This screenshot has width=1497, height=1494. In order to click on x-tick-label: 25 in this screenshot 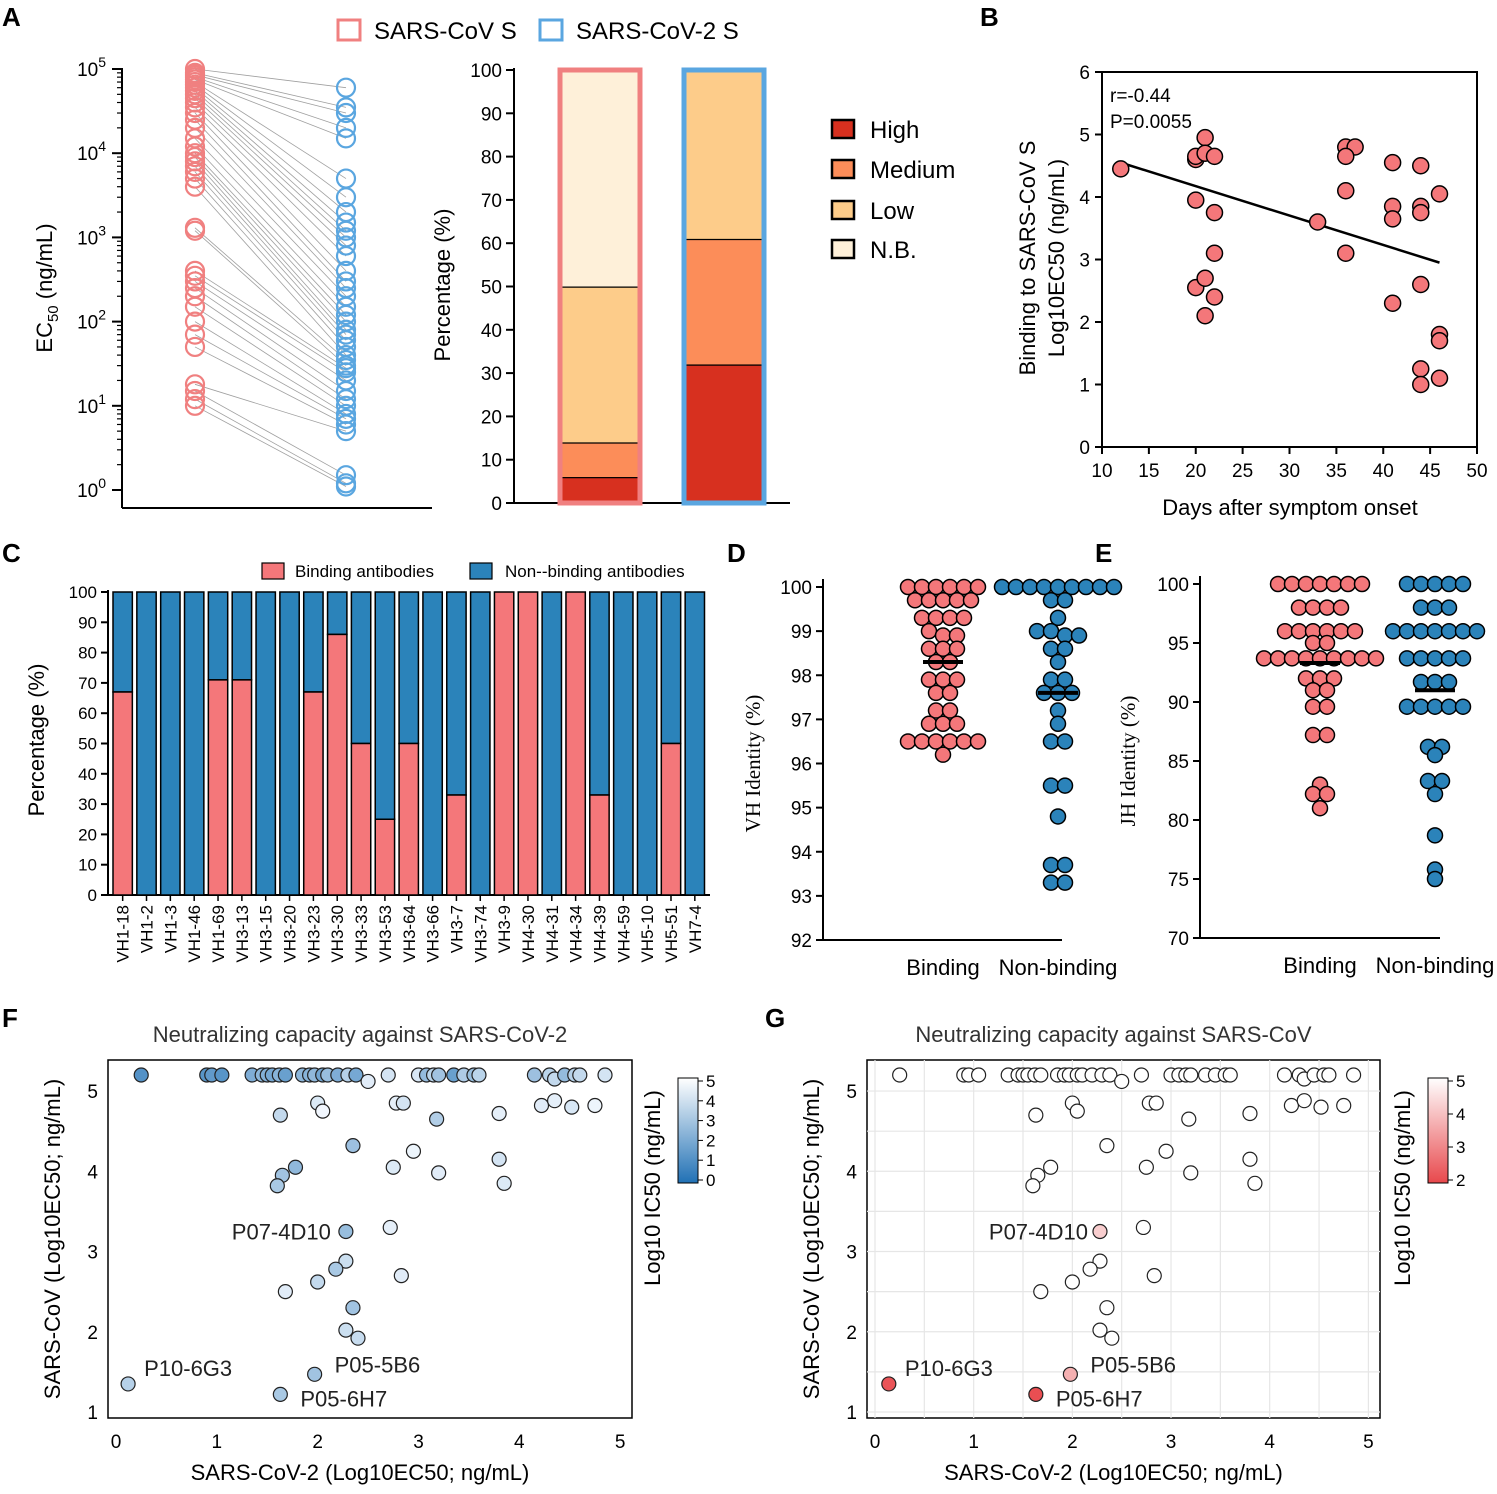, I will do `click(1242, 471)`.